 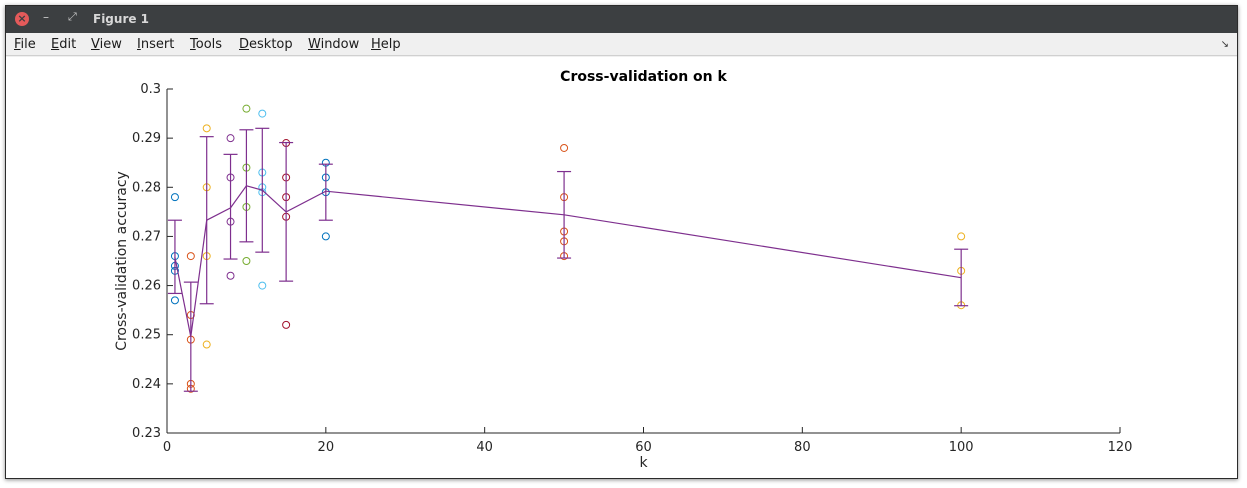 I want to click on y-tick-label: 0.3, so click(x=150, y=89).